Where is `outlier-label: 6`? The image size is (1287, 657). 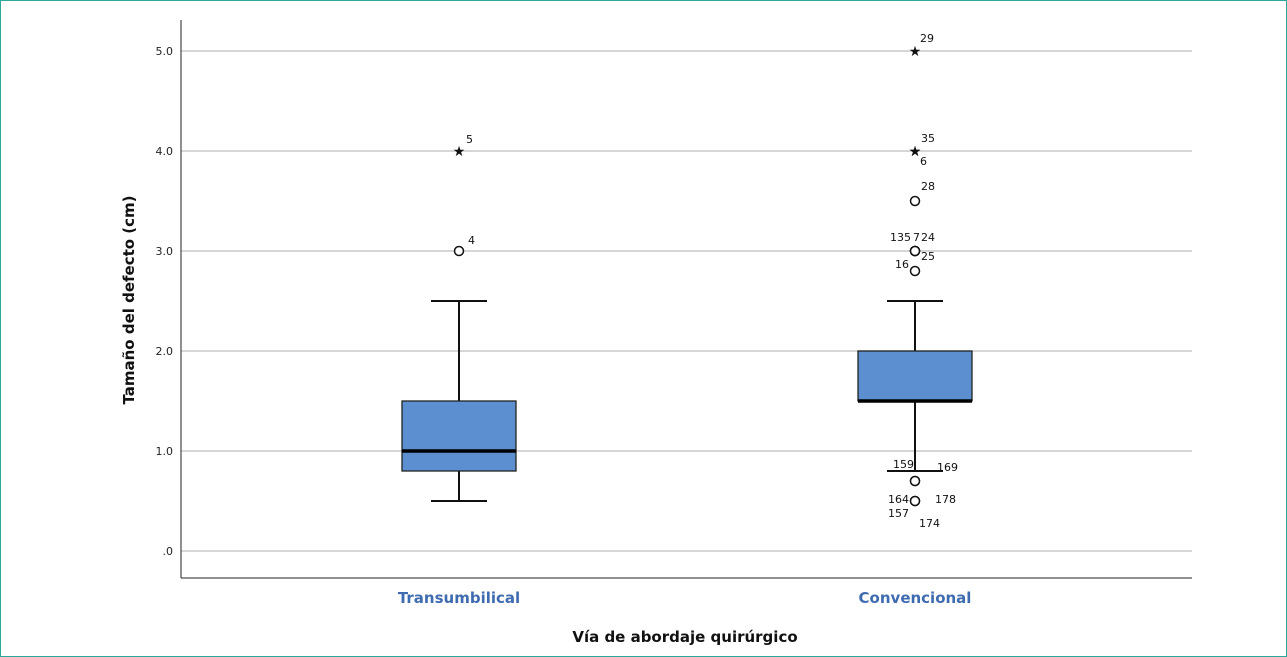 outlier-label: 6 is located at coordinates (923, 161).